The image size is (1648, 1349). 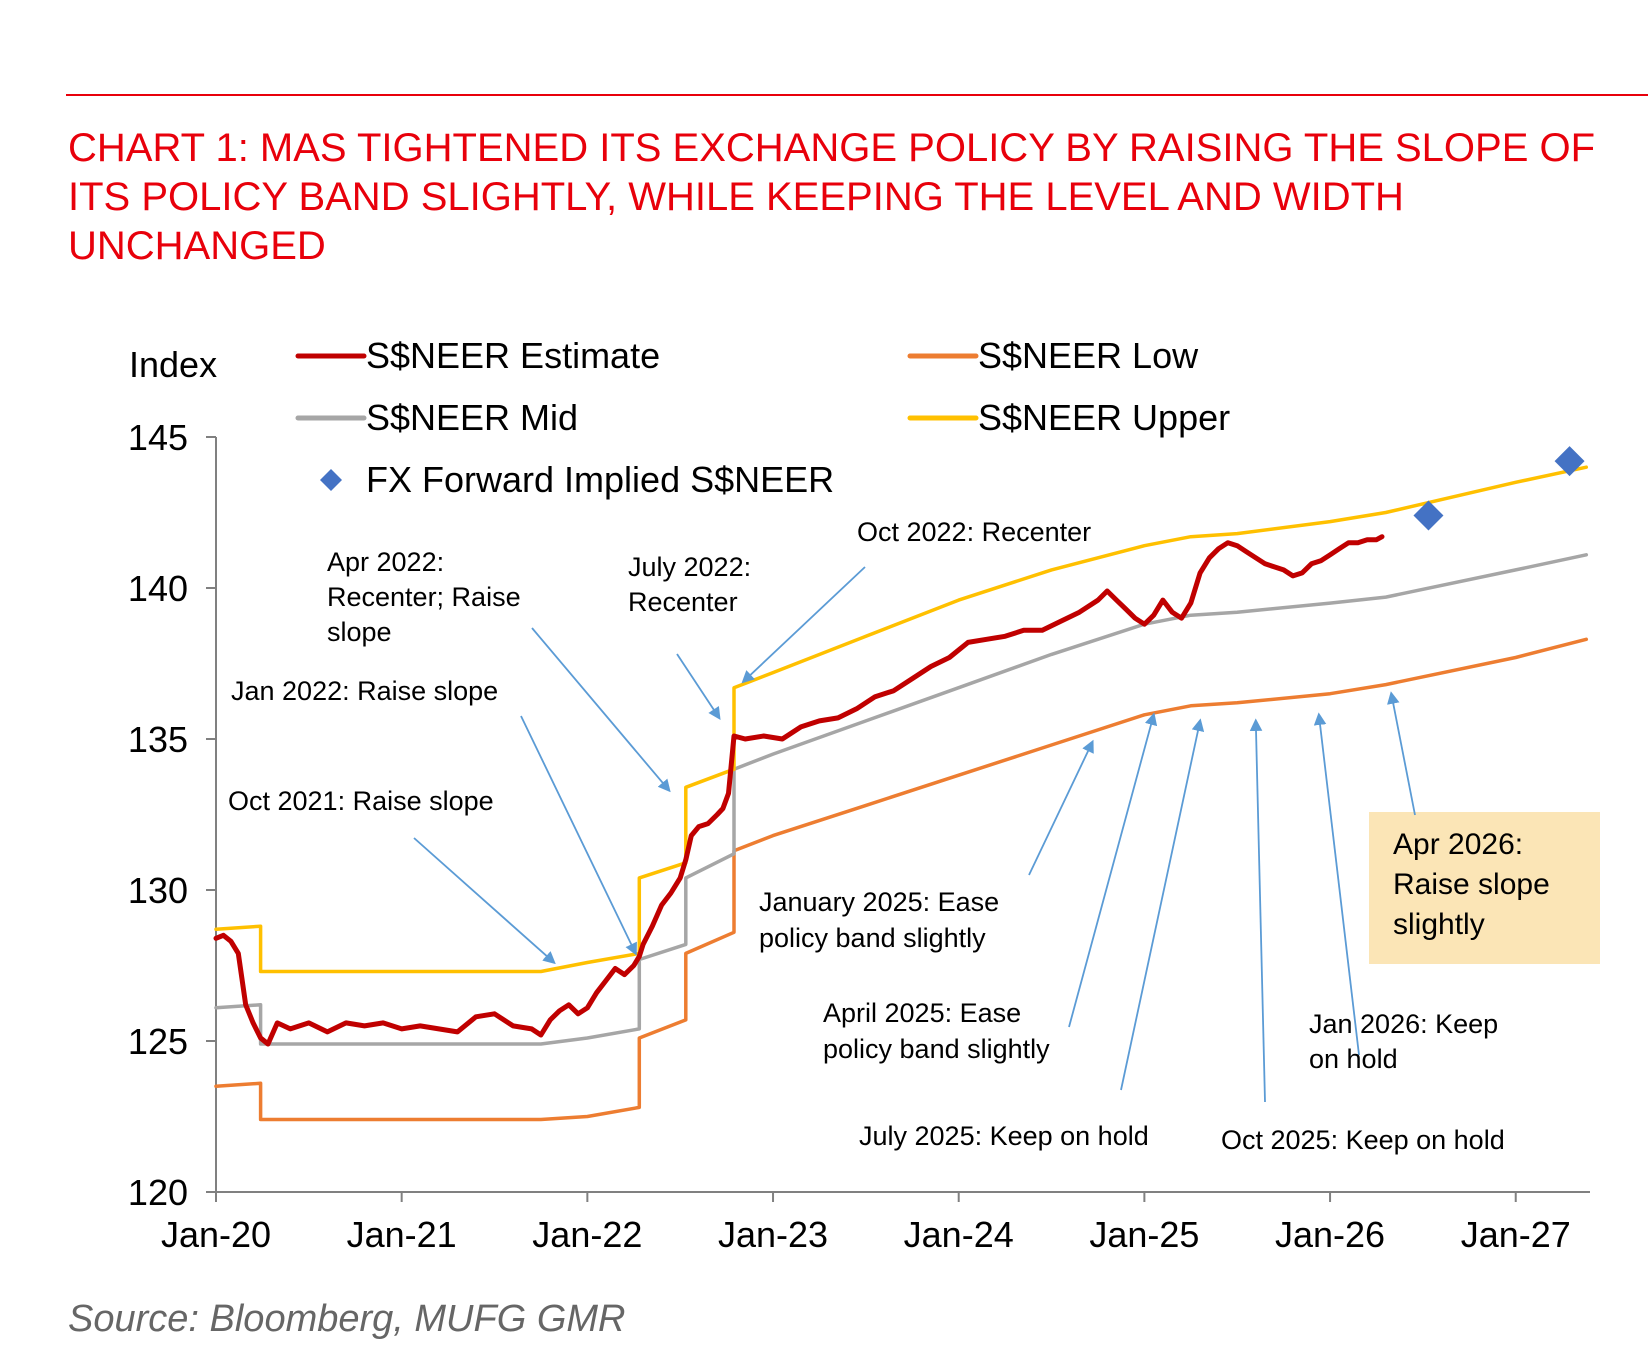 What do you see at coordinates (1004, 1136) in the screenshot?
I see `annotation-label: July 2025: Keep on hold` at bounding box center [1004, 1136].